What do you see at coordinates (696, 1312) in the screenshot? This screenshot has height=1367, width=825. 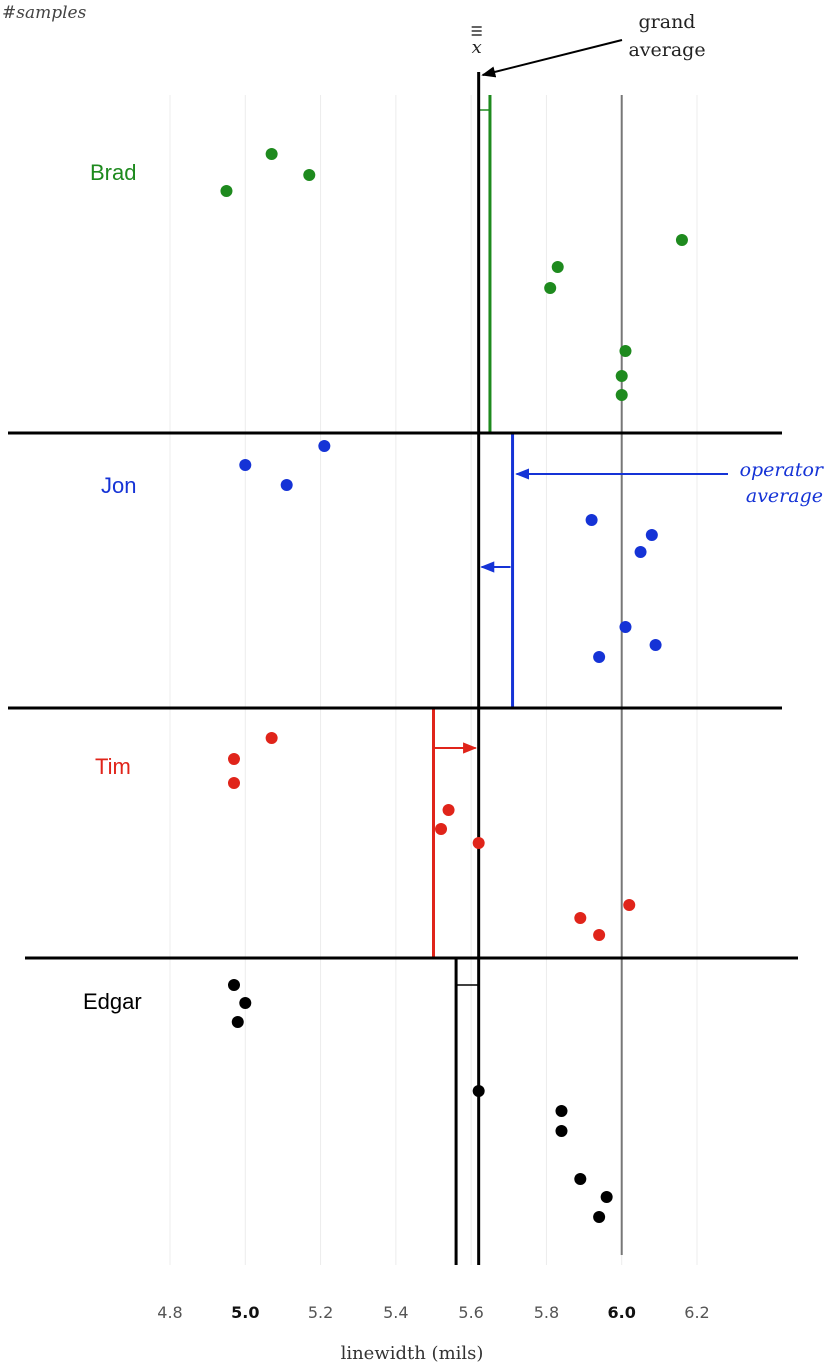 I see `x-tick-label: 6.2` at bounding box center [696, 1312].